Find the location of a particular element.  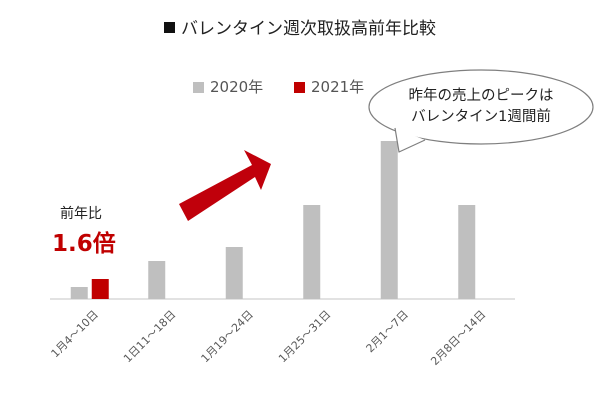

chart-title-row: バレンタイン週次取扱高前年比較 is located at coordinates (300, 26).